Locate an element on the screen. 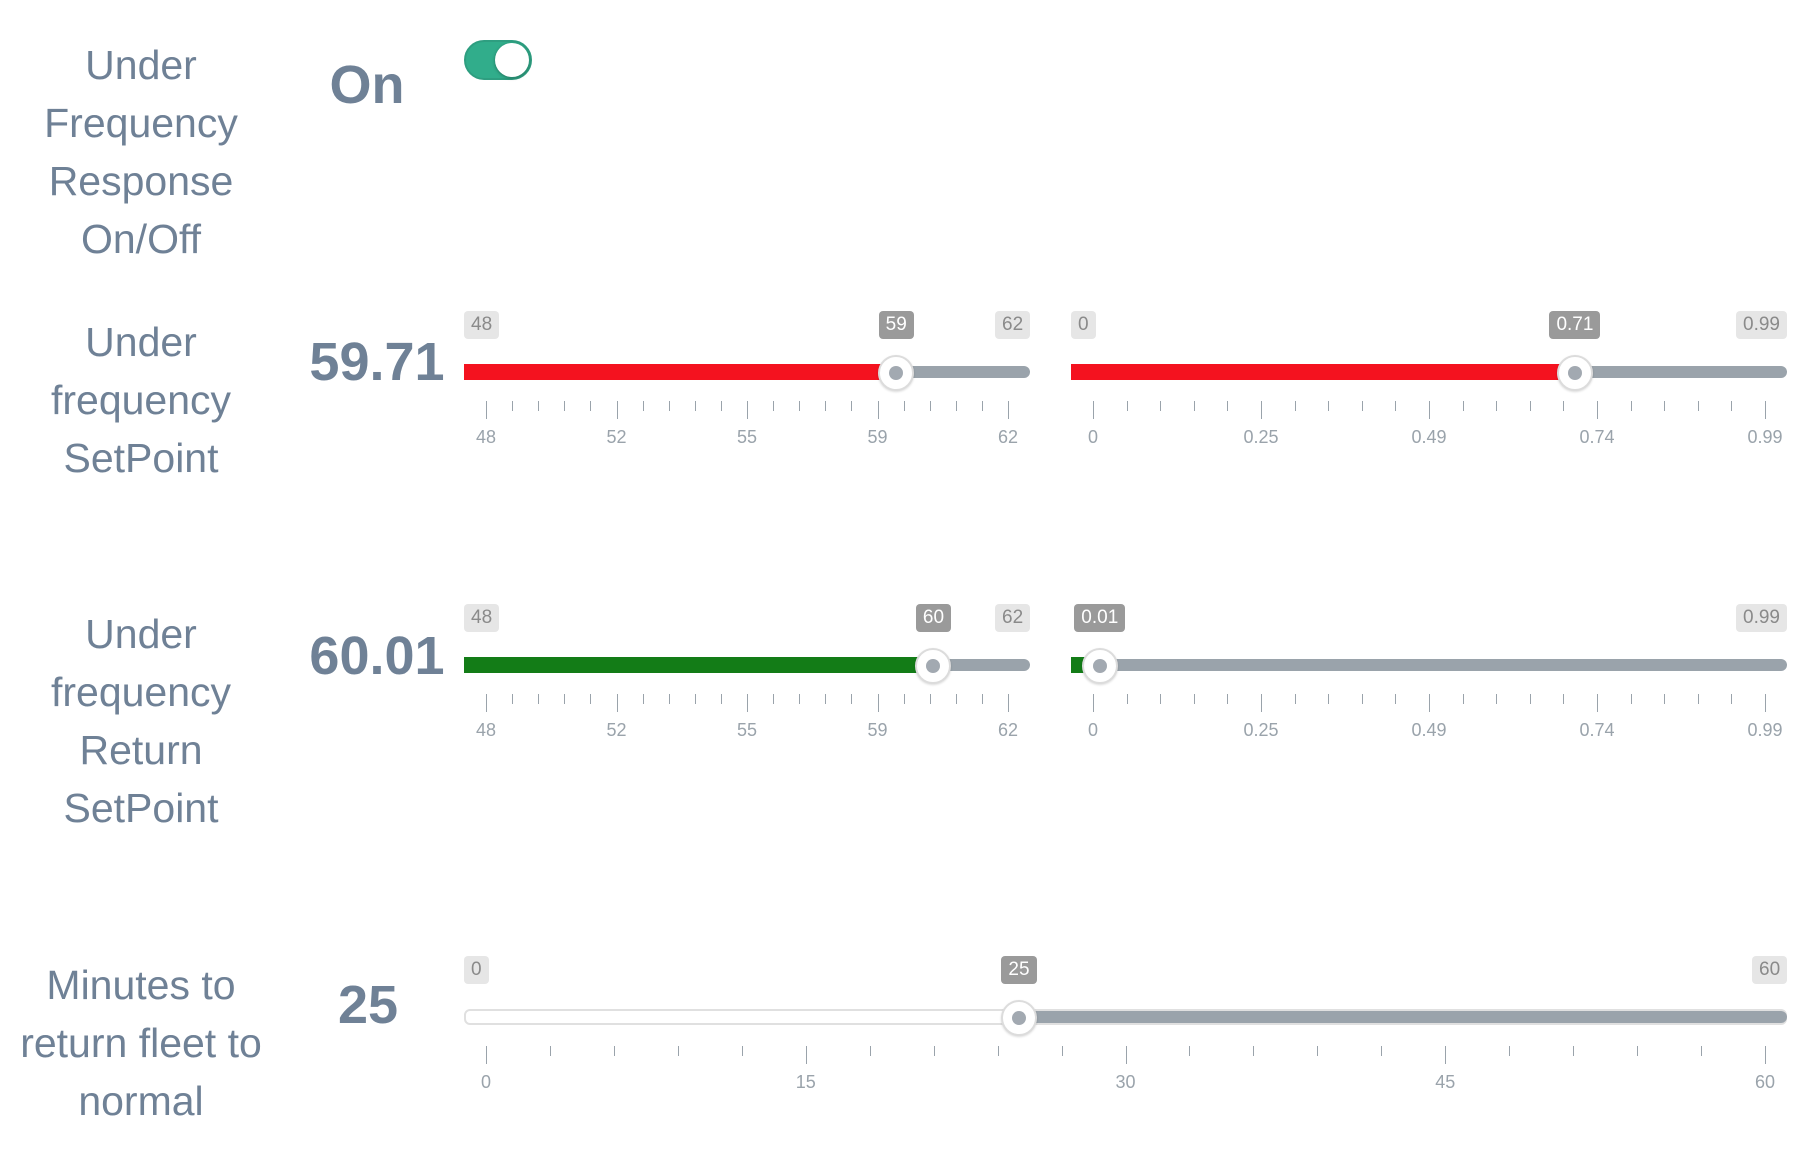  tick-label: 45 is located at coordinates (1445, 1082).